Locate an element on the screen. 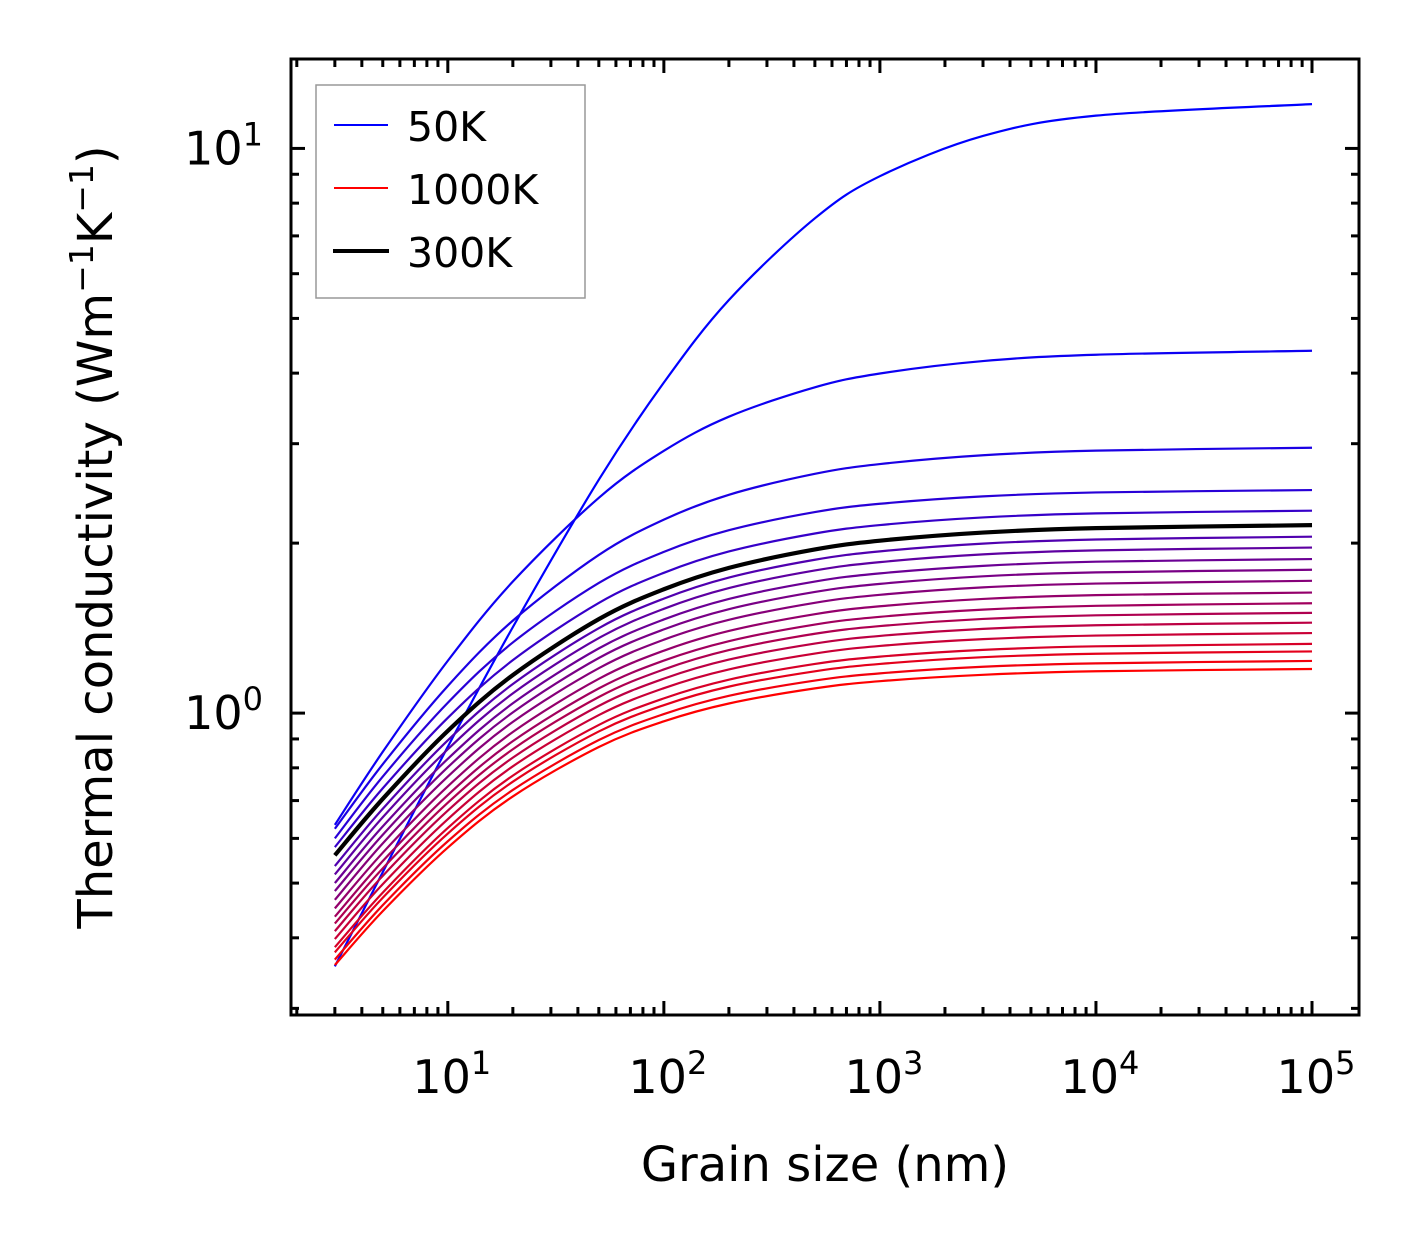  y-axis-label: Thermal conductivity (Wm−1K−1) is located at coordinates (93, 537).